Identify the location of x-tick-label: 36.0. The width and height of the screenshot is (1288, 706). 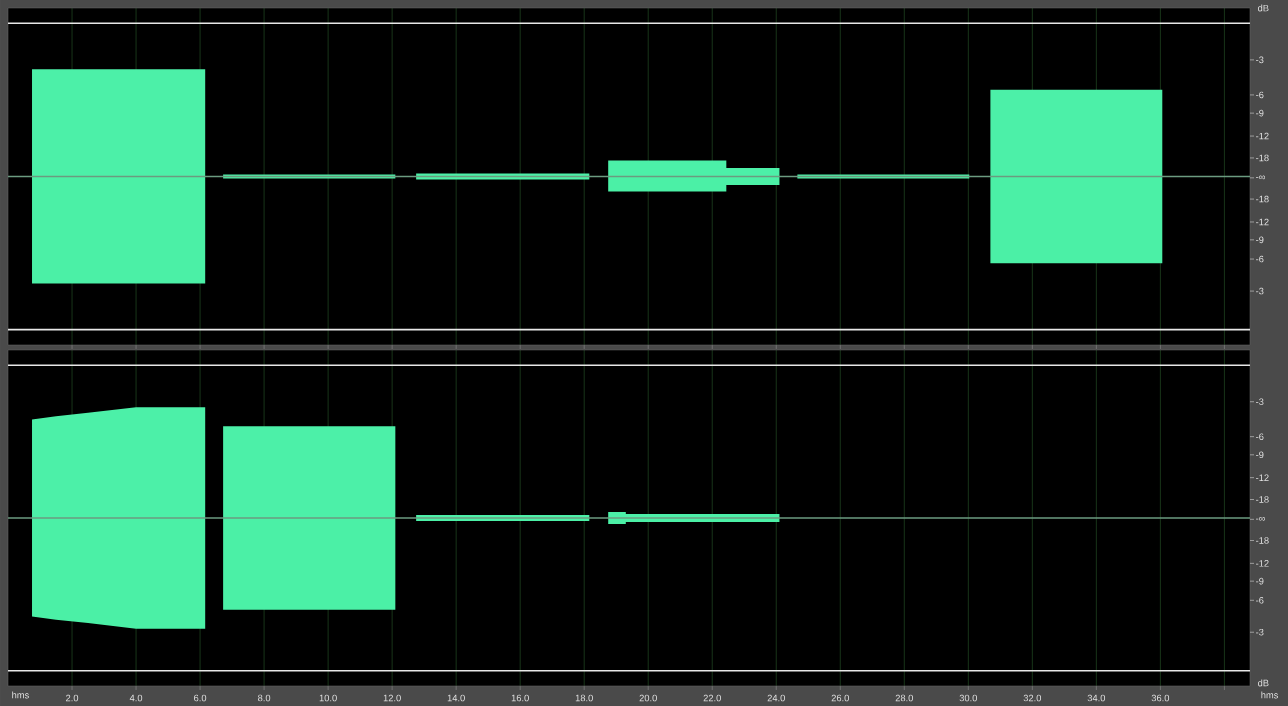
(1160, 698).